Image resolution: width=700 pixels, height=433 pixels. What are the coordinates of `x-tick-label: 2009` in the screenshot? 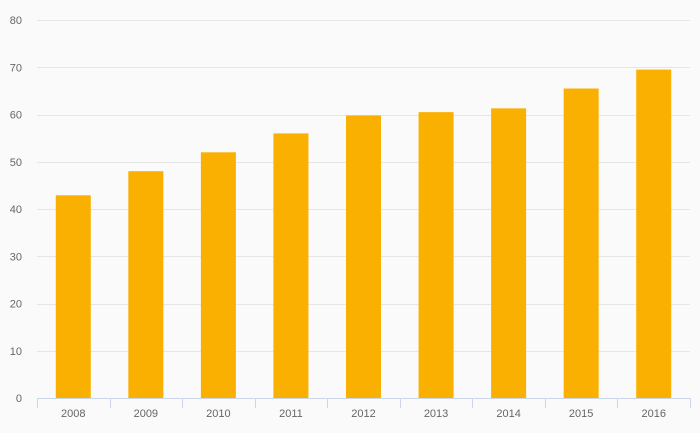 It's located at (146, 414).